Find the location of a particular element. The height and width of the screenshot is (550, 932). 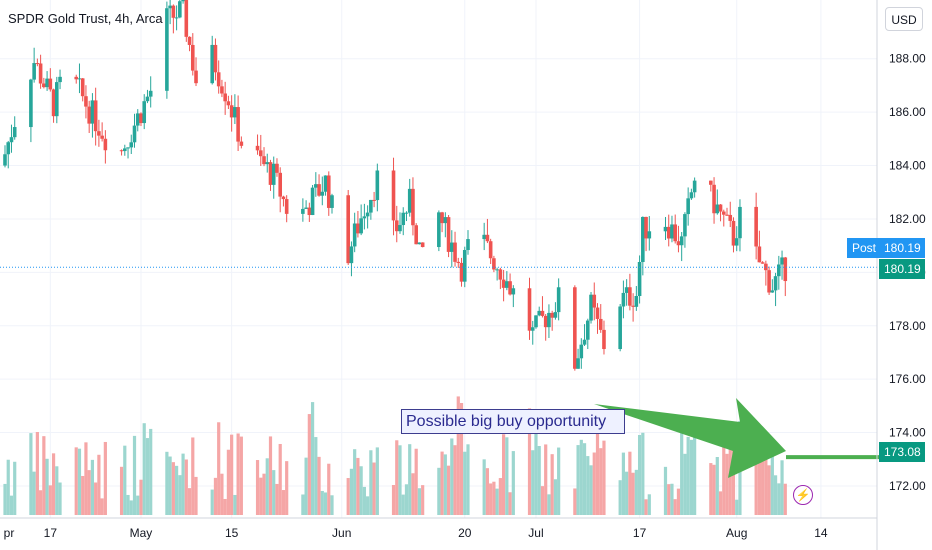

lightning-icon: ⚡ is located at coordinates (803, 495).